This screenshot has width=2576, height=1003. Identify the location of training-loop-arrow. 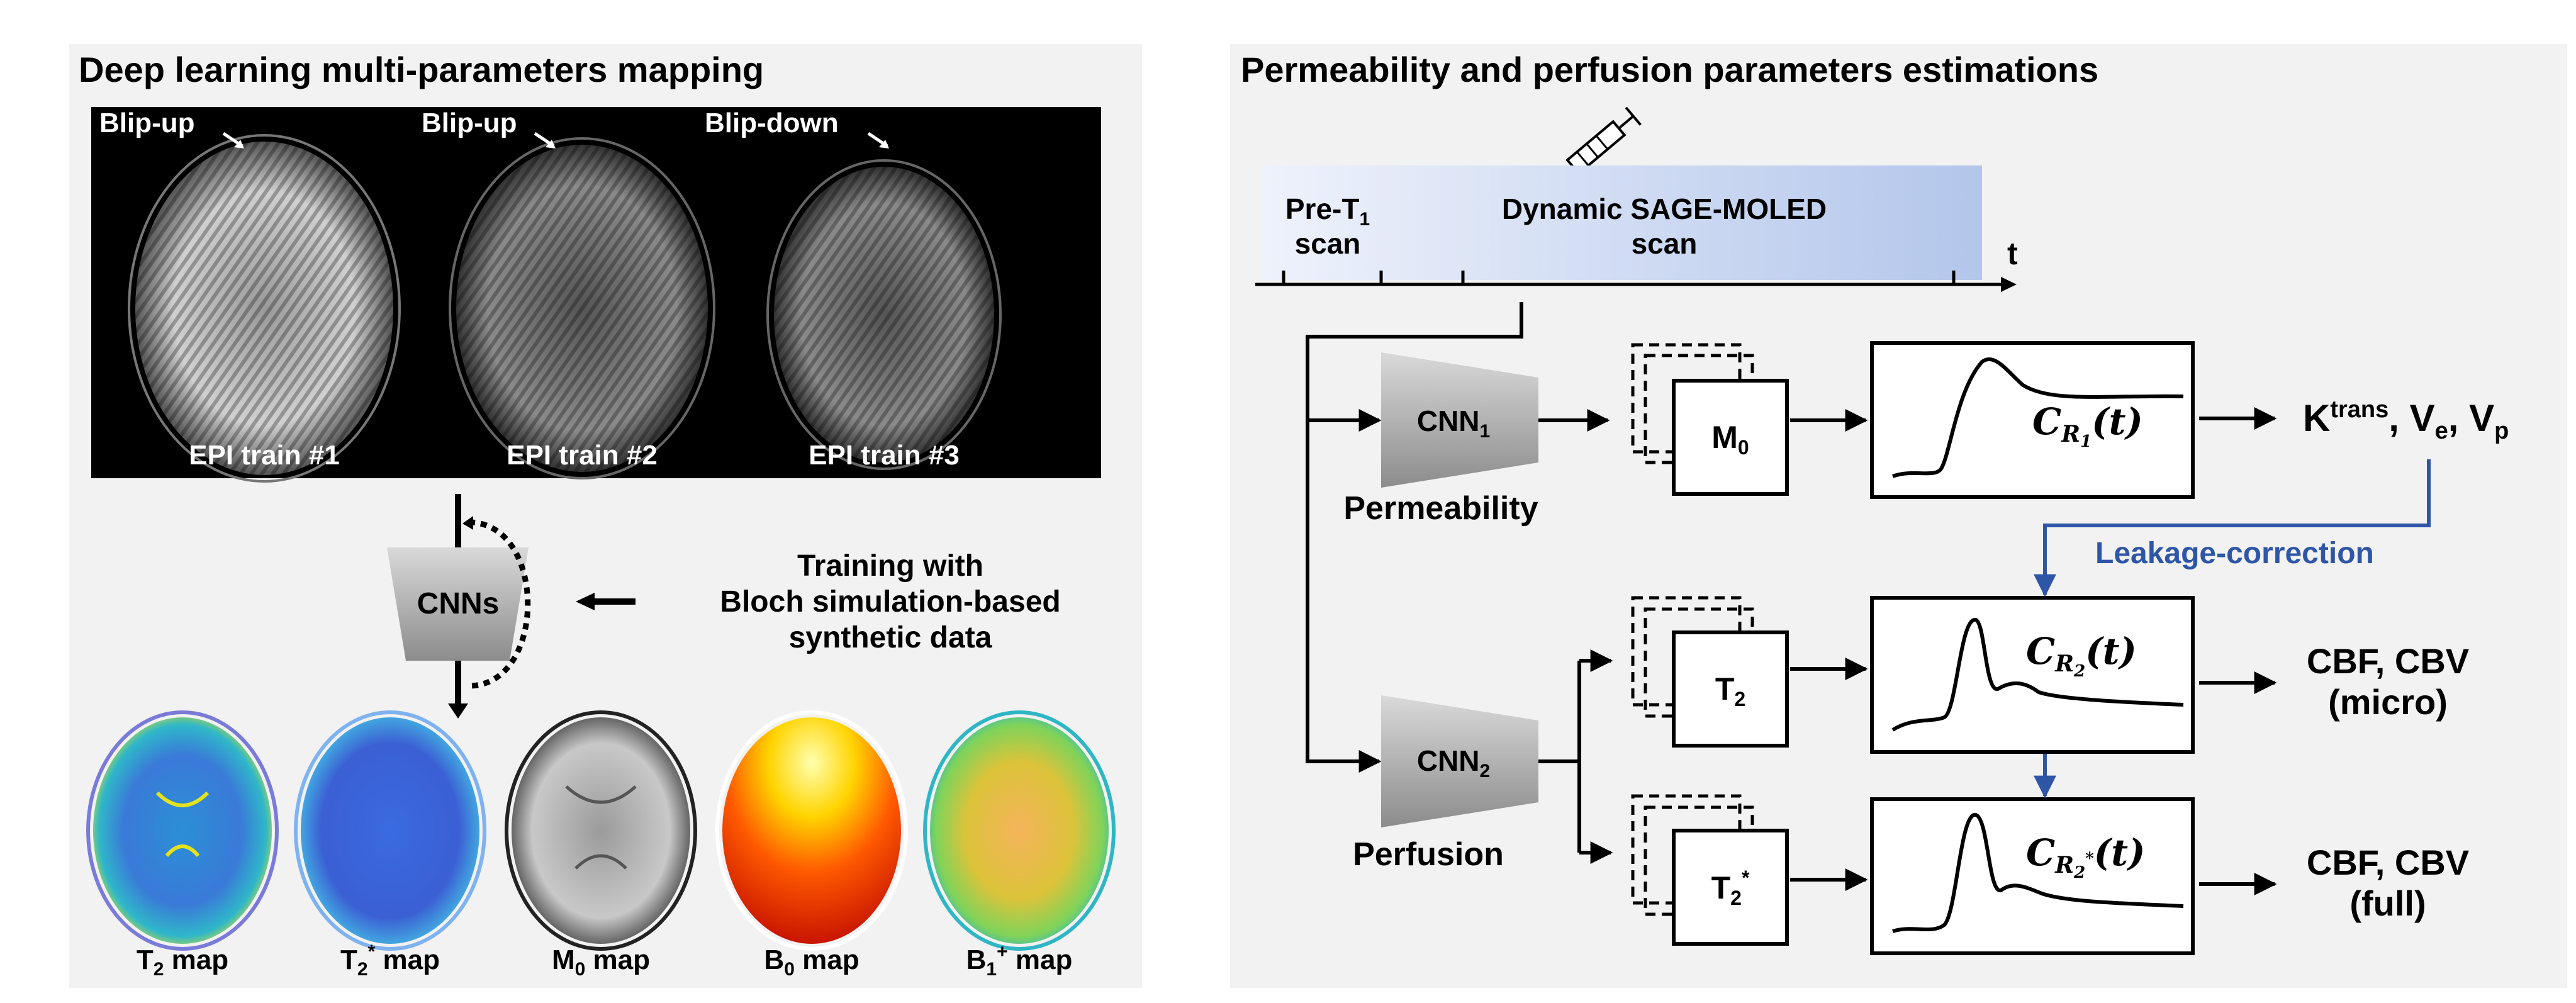
(499, 604).